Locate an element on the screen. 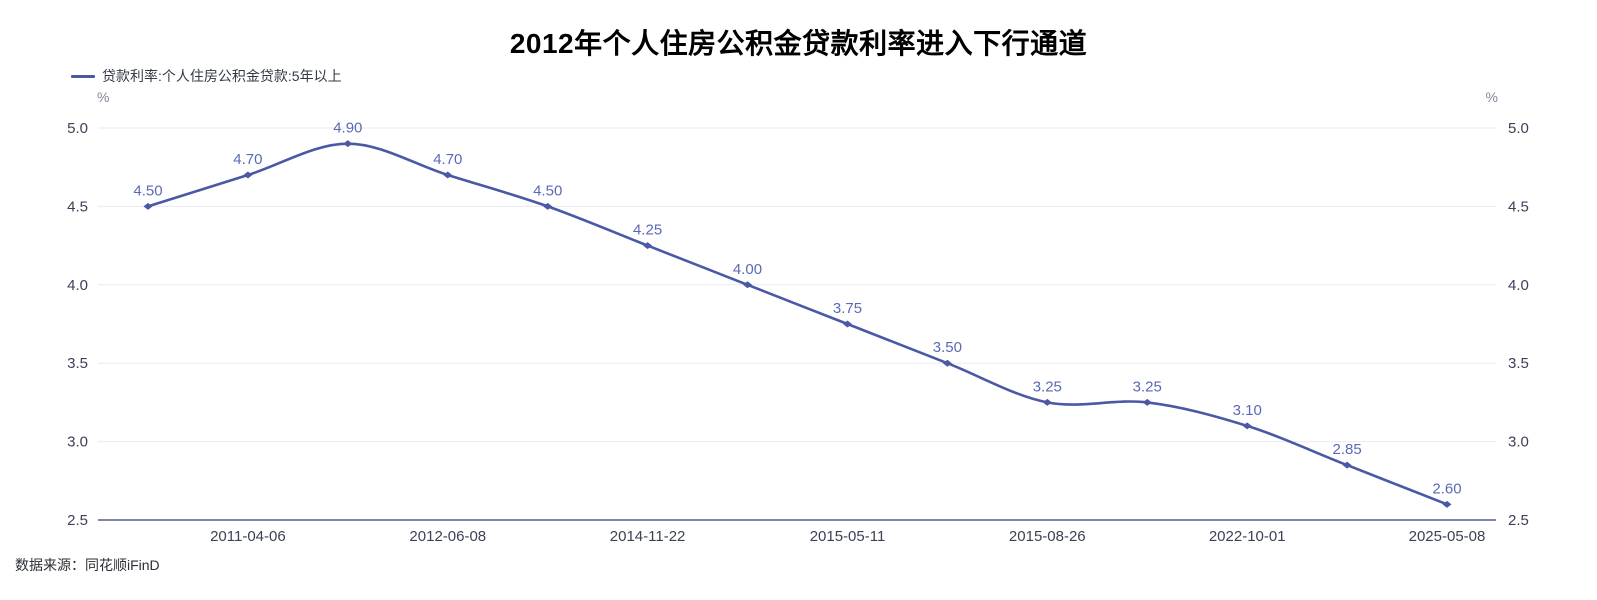 The width and height of the screenshot is (1597, 600). y-tick-label-left: 4.5 is located at coordinates (77, 206).